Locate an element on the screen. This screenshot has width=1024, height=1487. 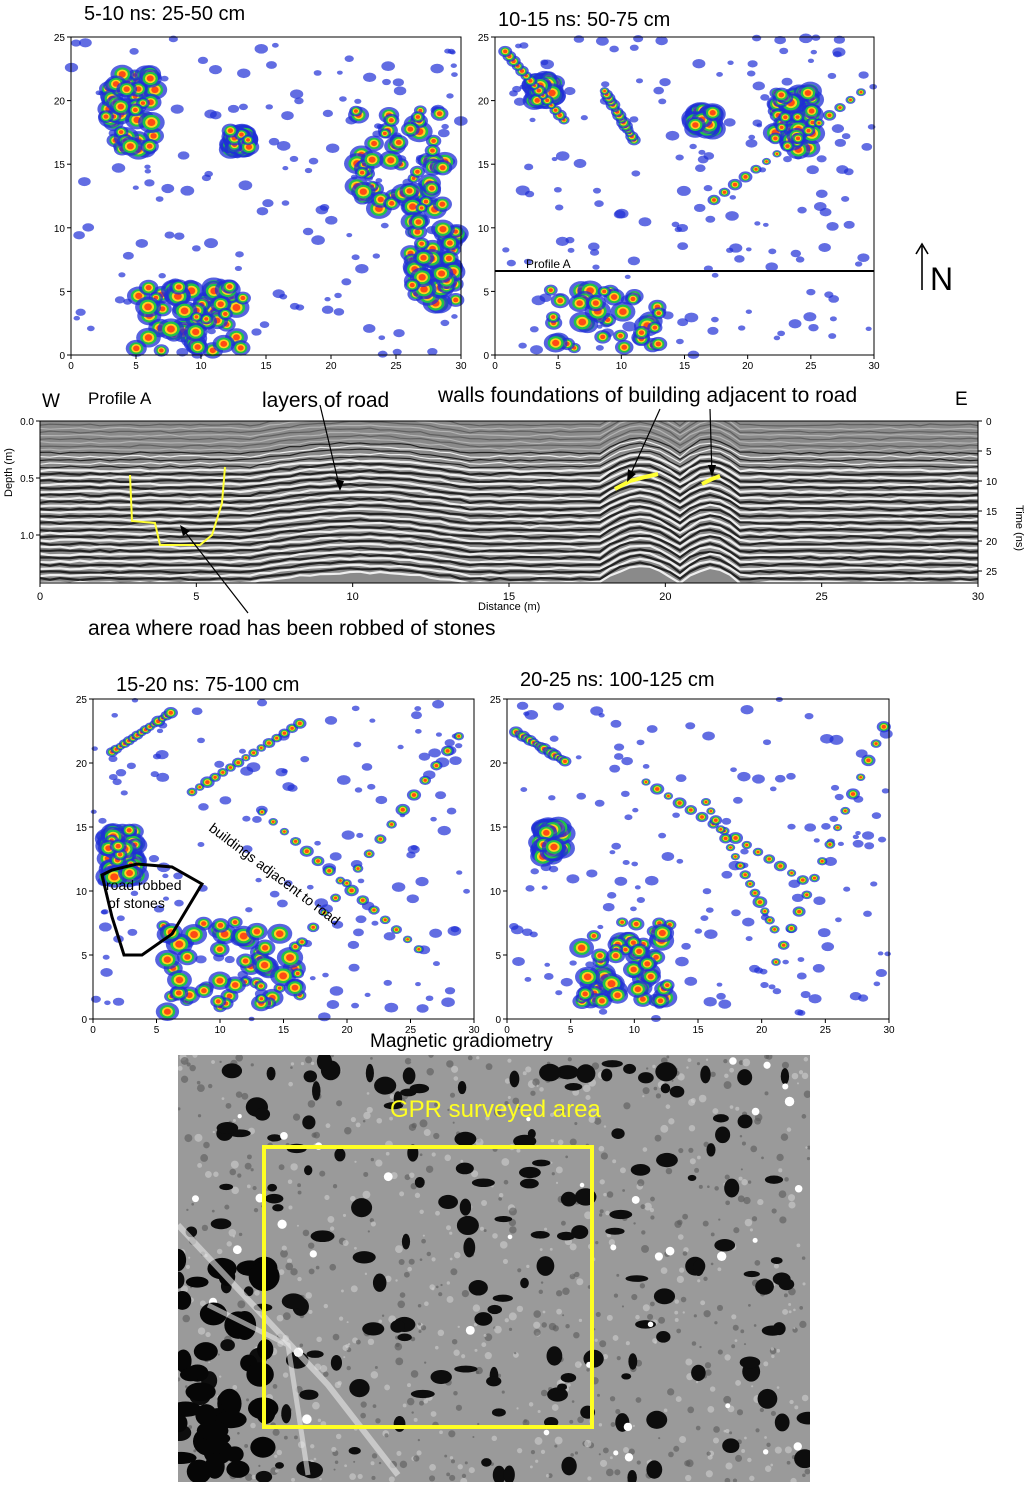
gpr-surveyed-area-label: GPR surveyed area is located at coordinates (495, 1109).